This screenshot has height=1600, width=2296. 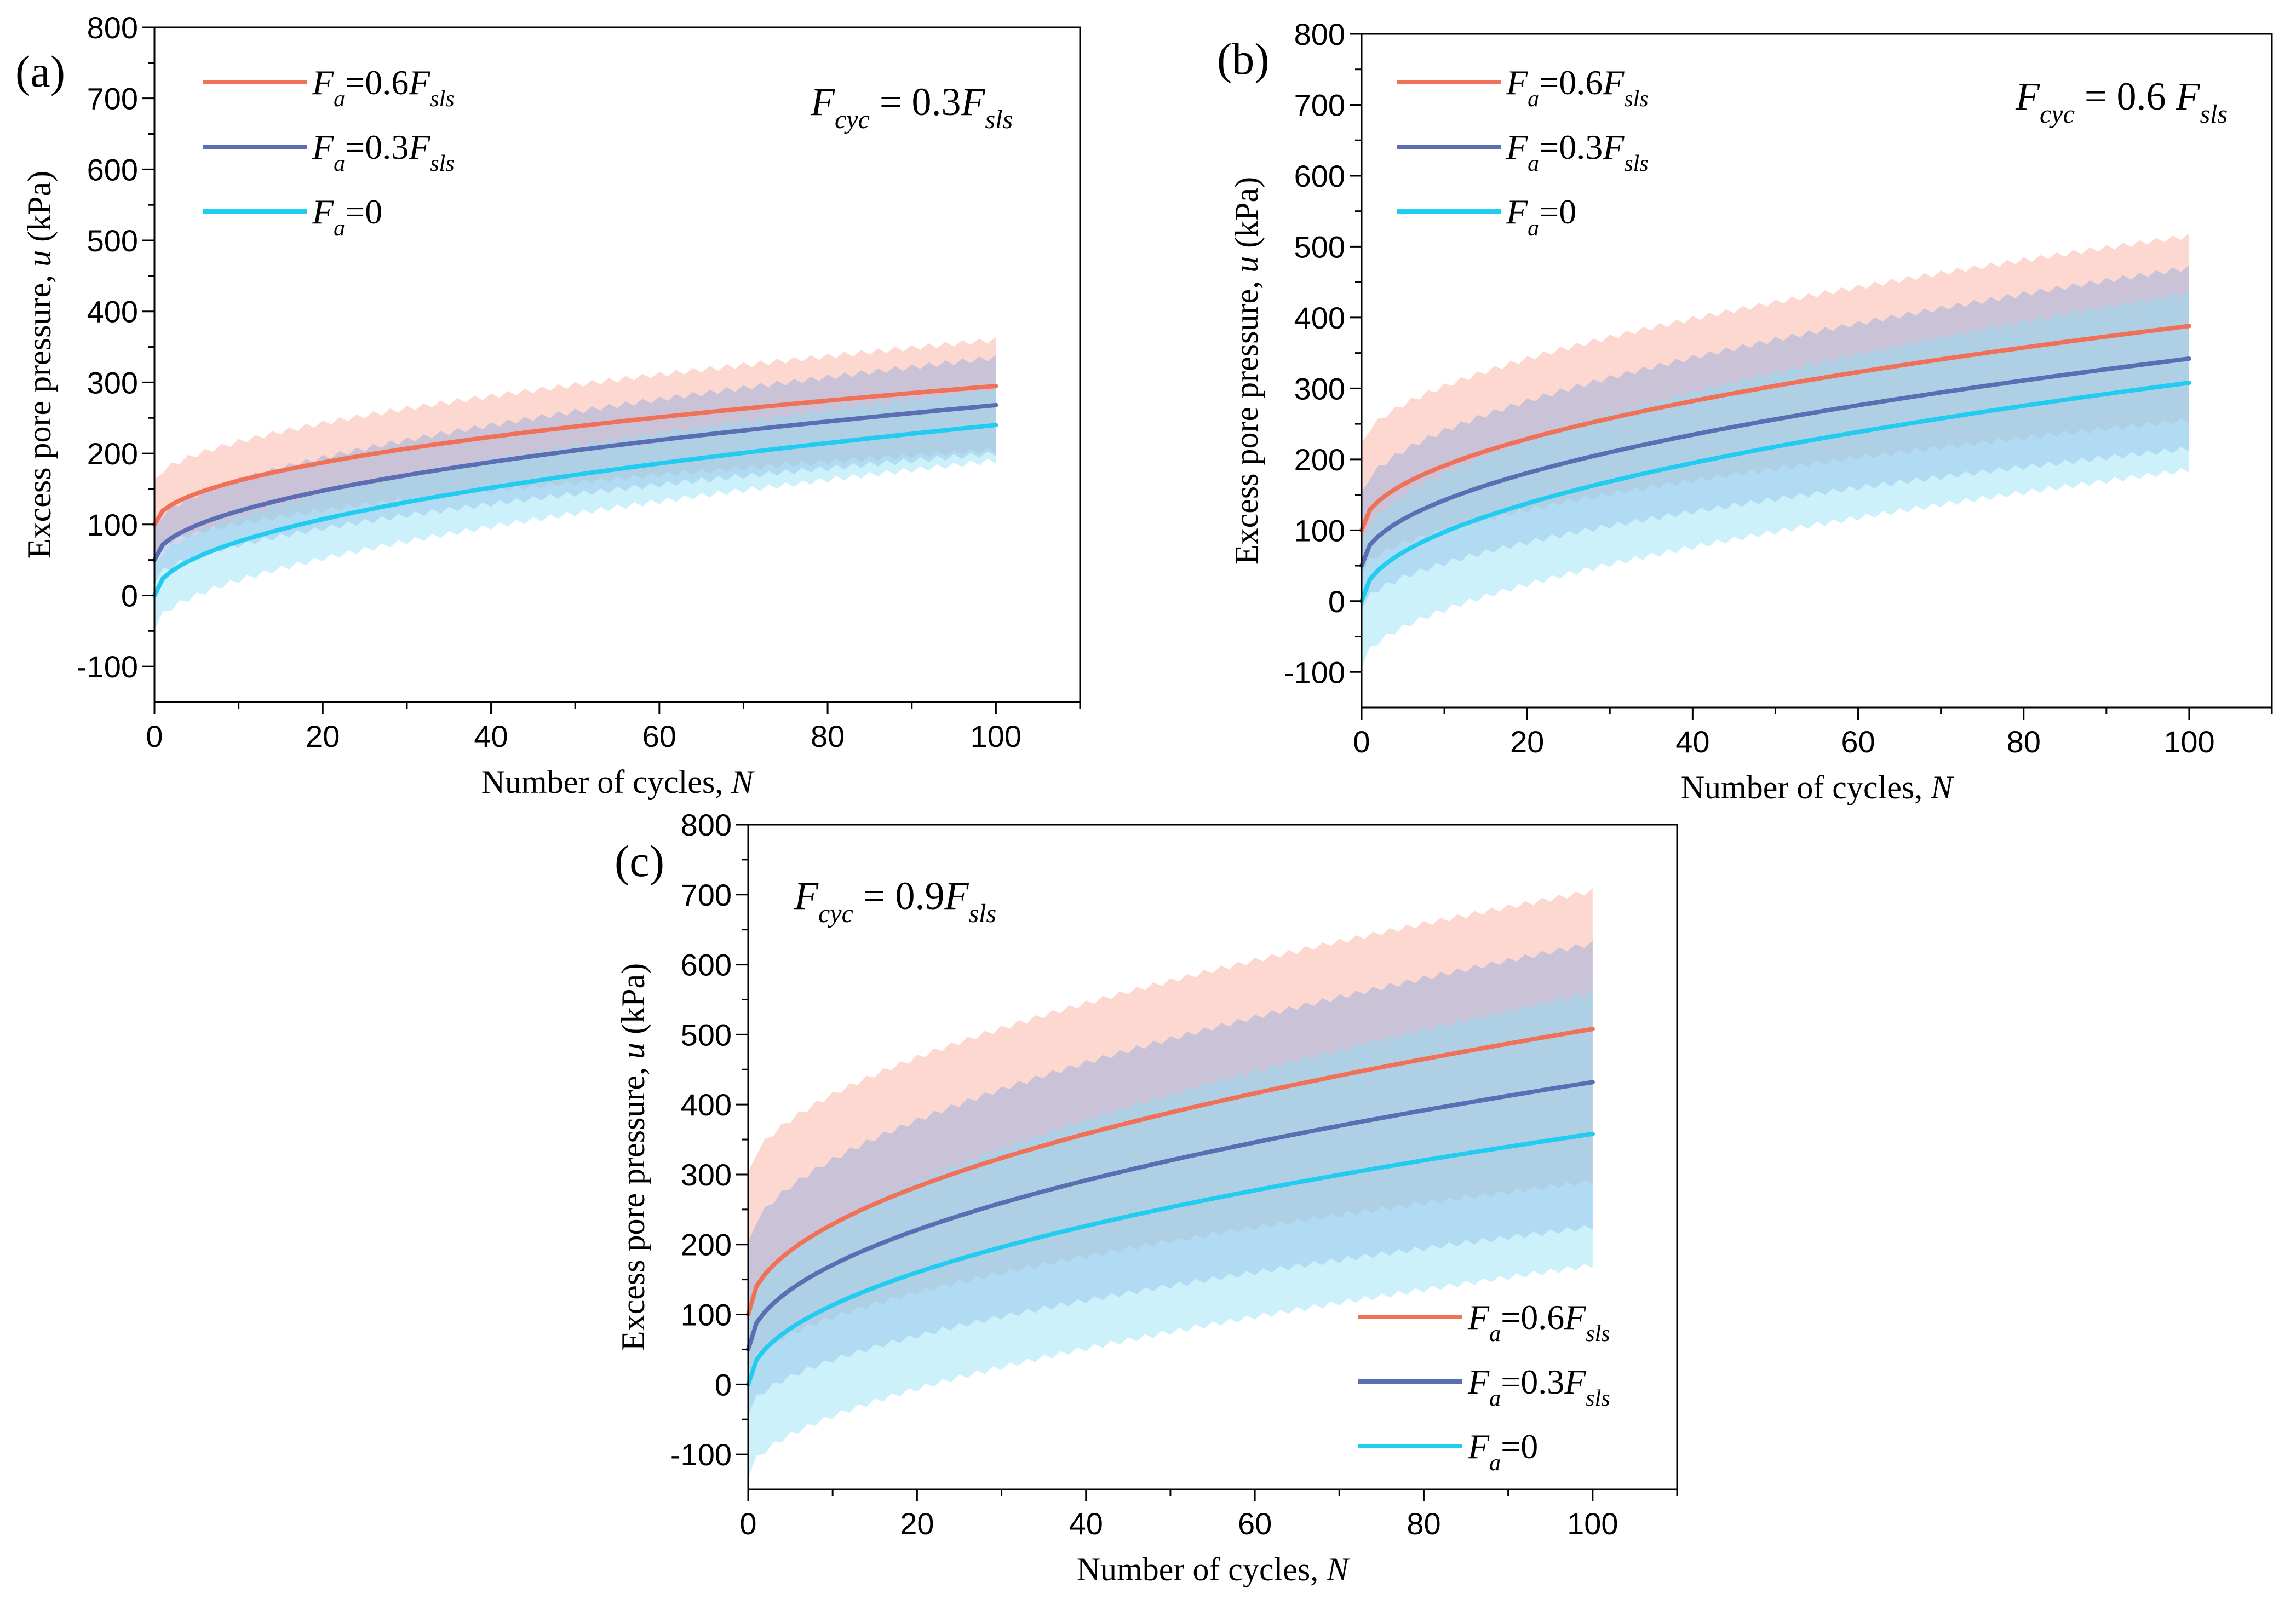 I want to click on load-annotation: Fcyc = 0.6 Fsls, so click(x=2121, y=101).